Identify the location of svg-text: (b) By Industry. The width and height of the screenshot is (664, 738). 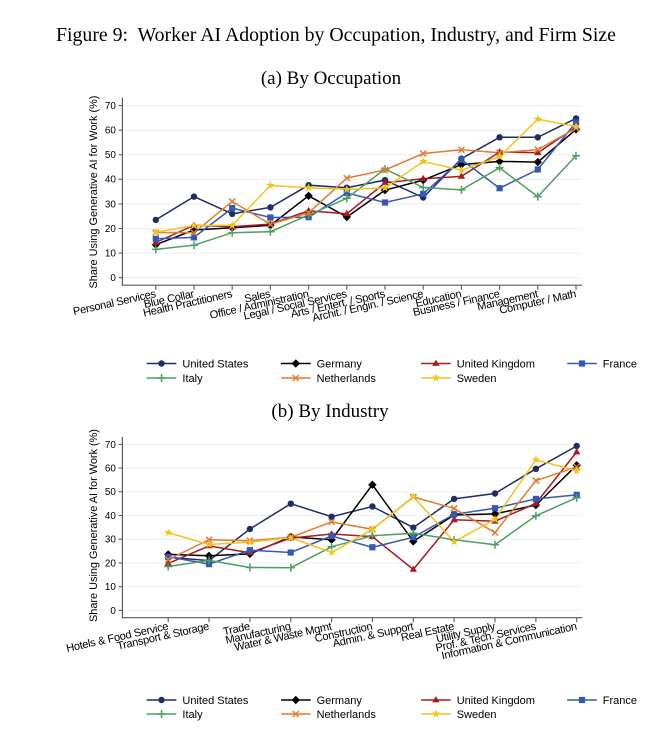
(330, 411).